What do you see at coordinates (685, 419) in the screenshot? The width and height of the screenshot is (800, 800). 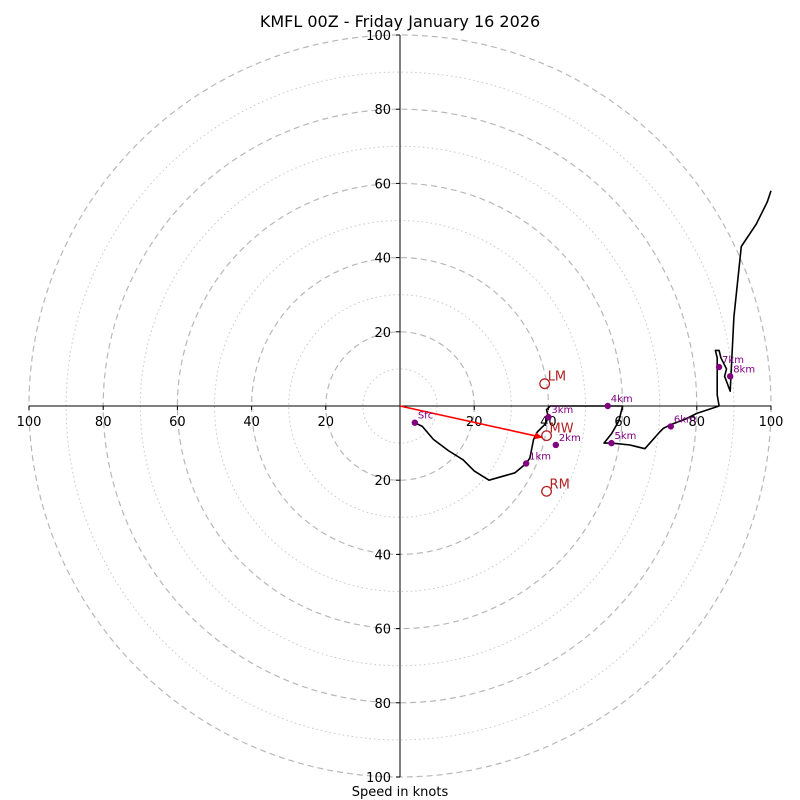 I see `height-marker-label: 6km` at bounding box center [685, 419].